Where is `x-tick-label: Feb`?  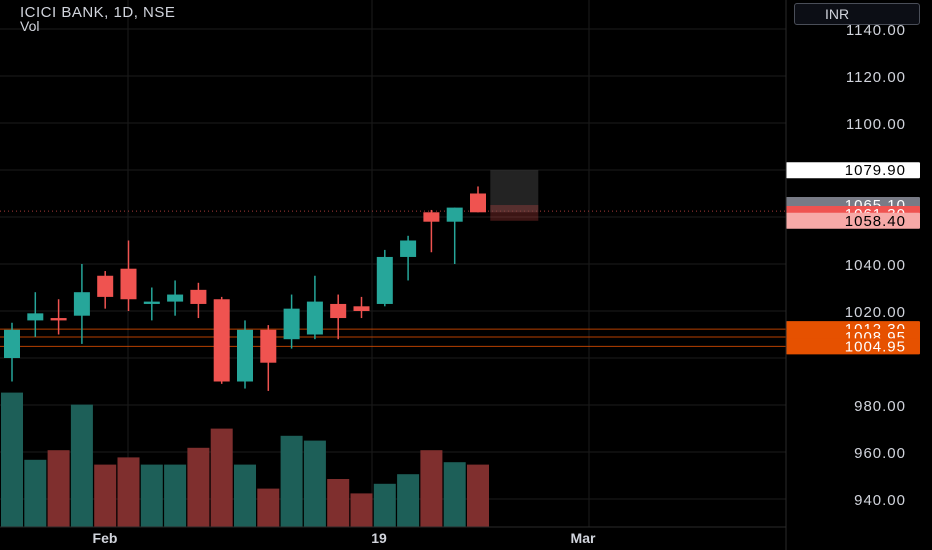 x-tick-label: Feb is located at coordinates (105, 538).